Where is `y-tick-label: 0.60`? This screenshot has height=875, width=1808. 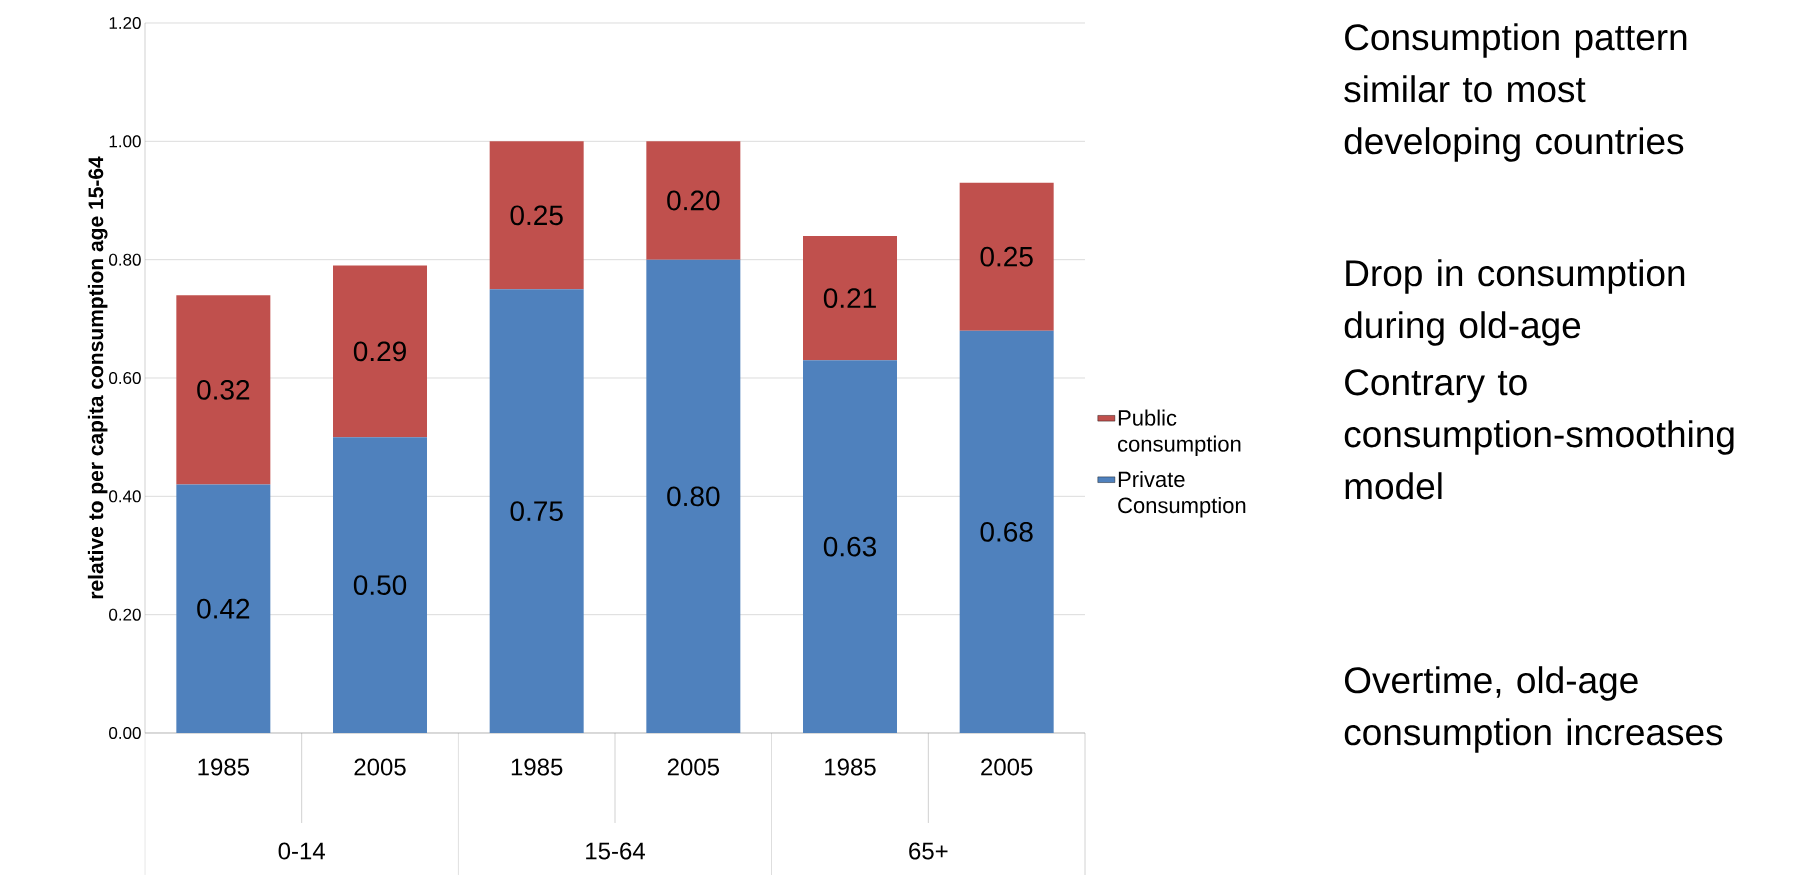
y-tick-label: 0.60 is located at coordinates (125, 378).